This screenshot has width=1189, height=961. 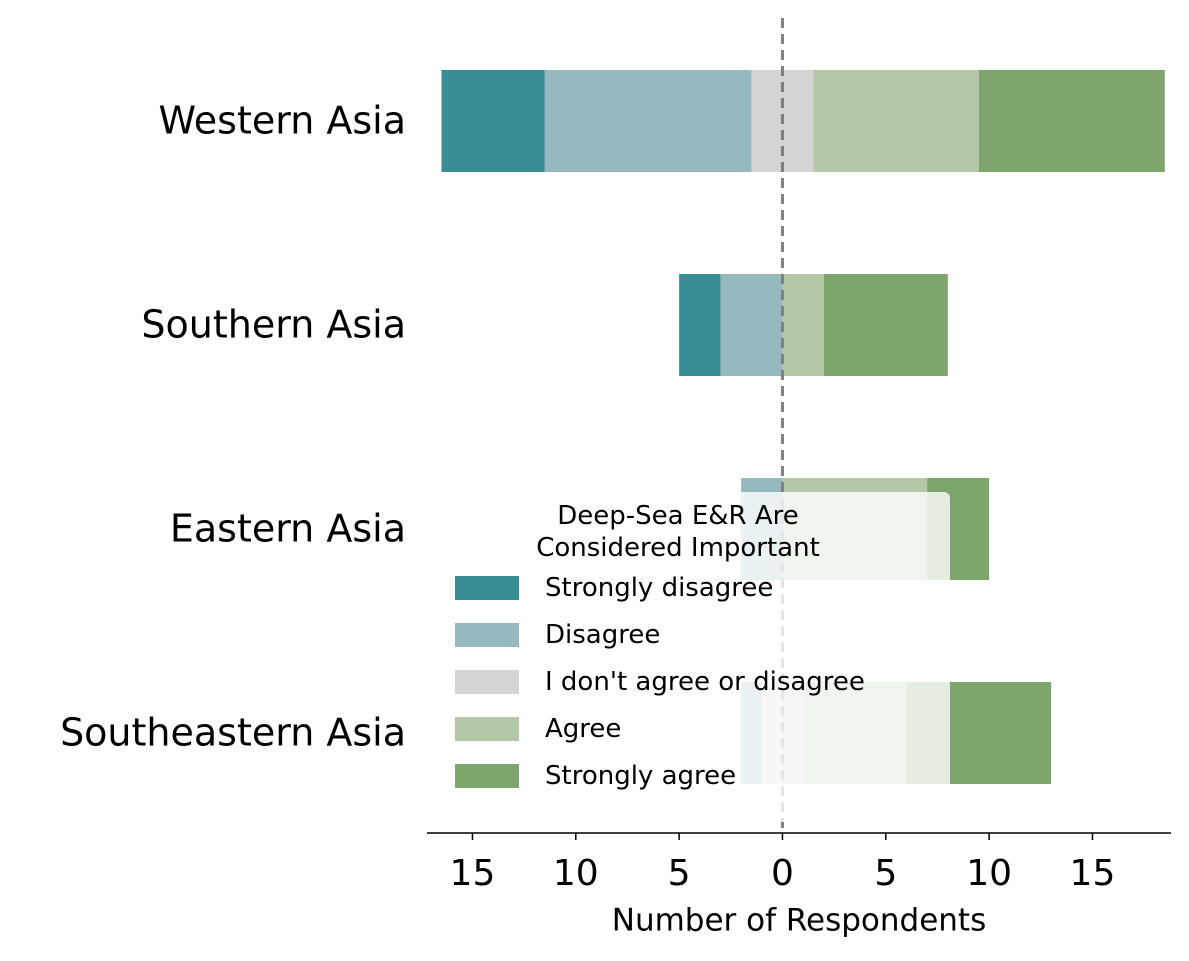 What do you see at coordinates (799, 921) in the screenshot?
I see `x-axis-label: Number of Respondents` at bounding box center [799, 921].